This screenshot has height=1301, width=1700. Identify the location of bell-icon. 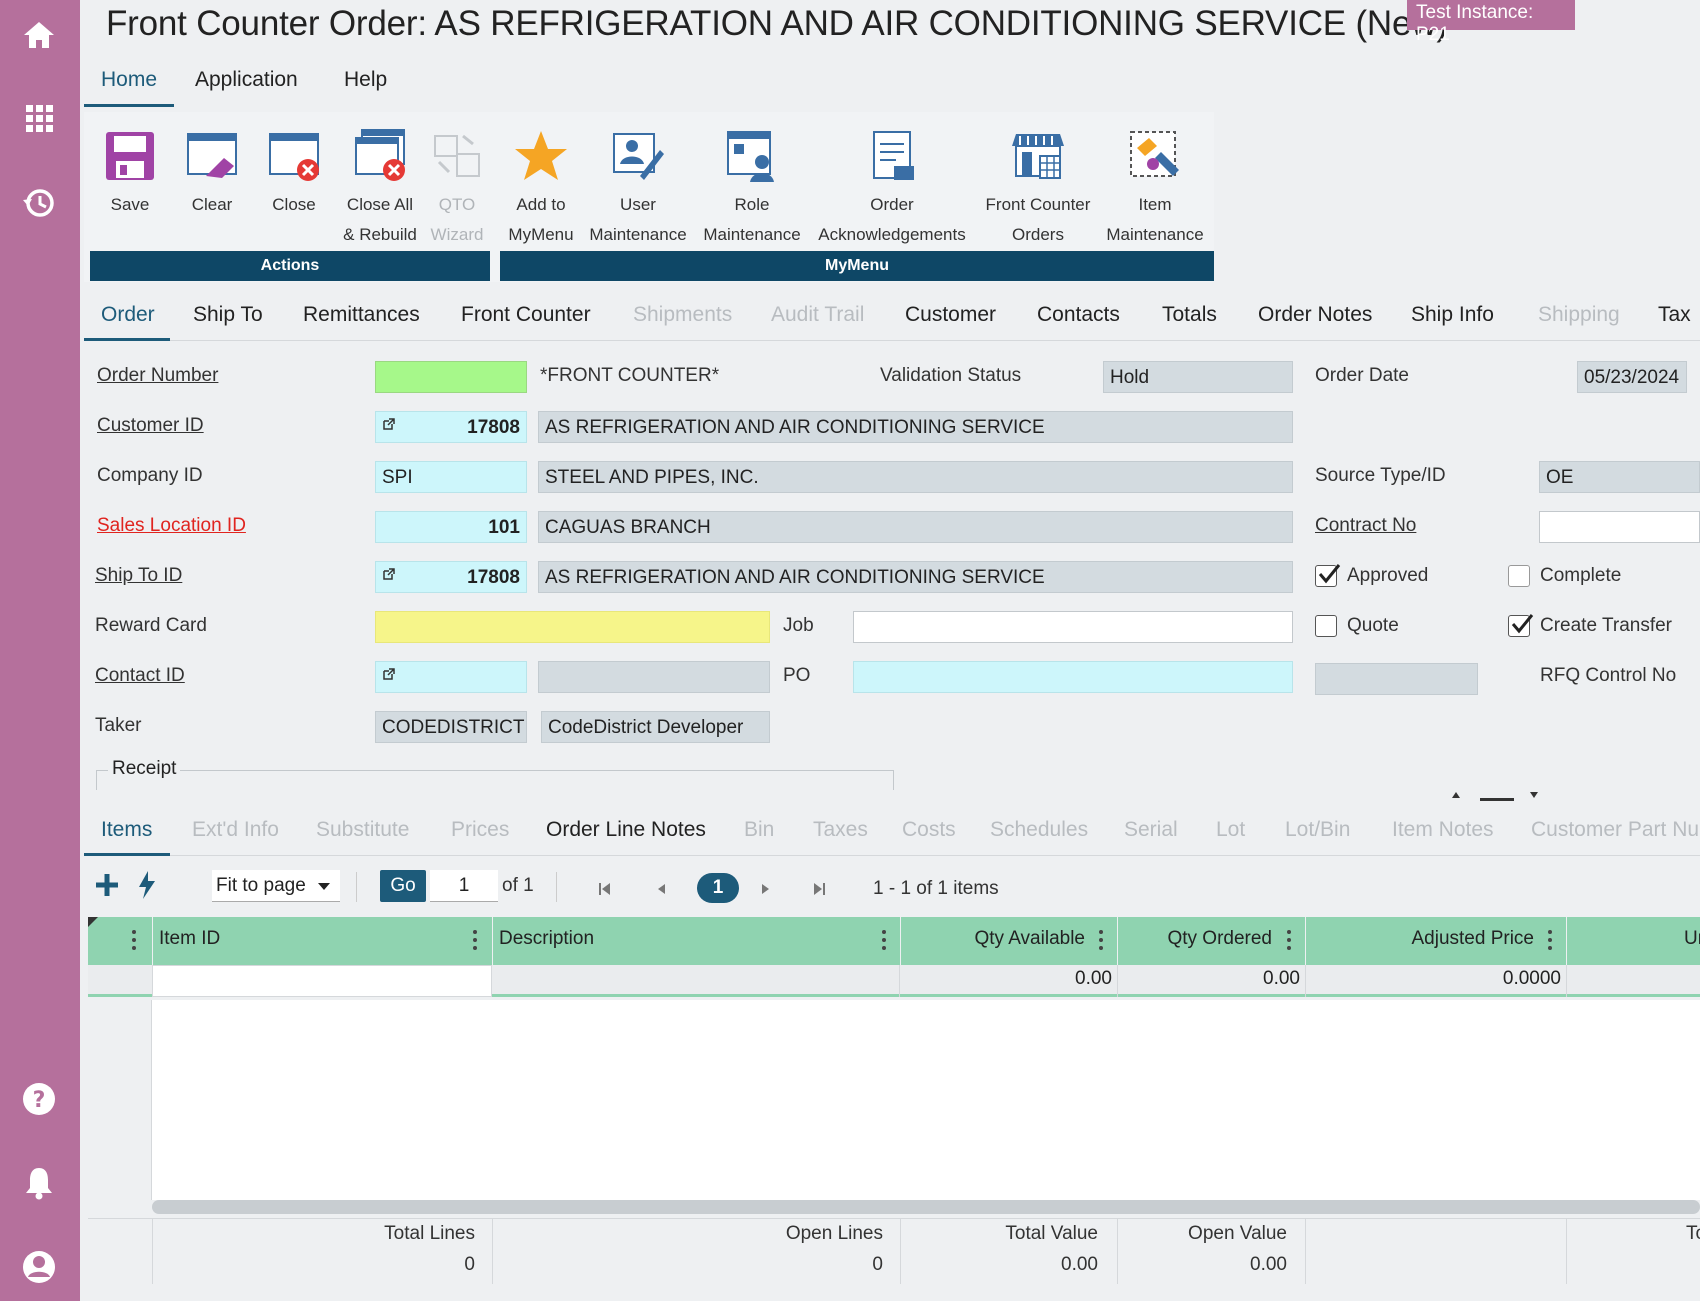
(39, 1183).